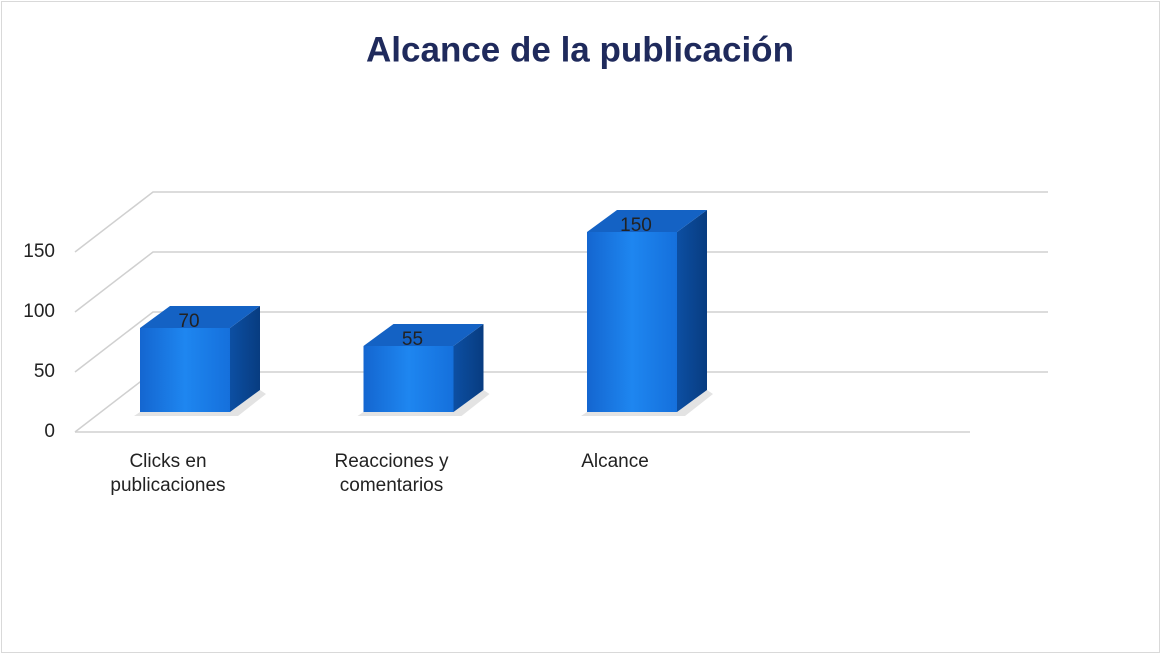 The height and width of the screenshot is (654, 1161). I want to click on x-tick-label: Reacciones y comentarios, so click(391, 473).